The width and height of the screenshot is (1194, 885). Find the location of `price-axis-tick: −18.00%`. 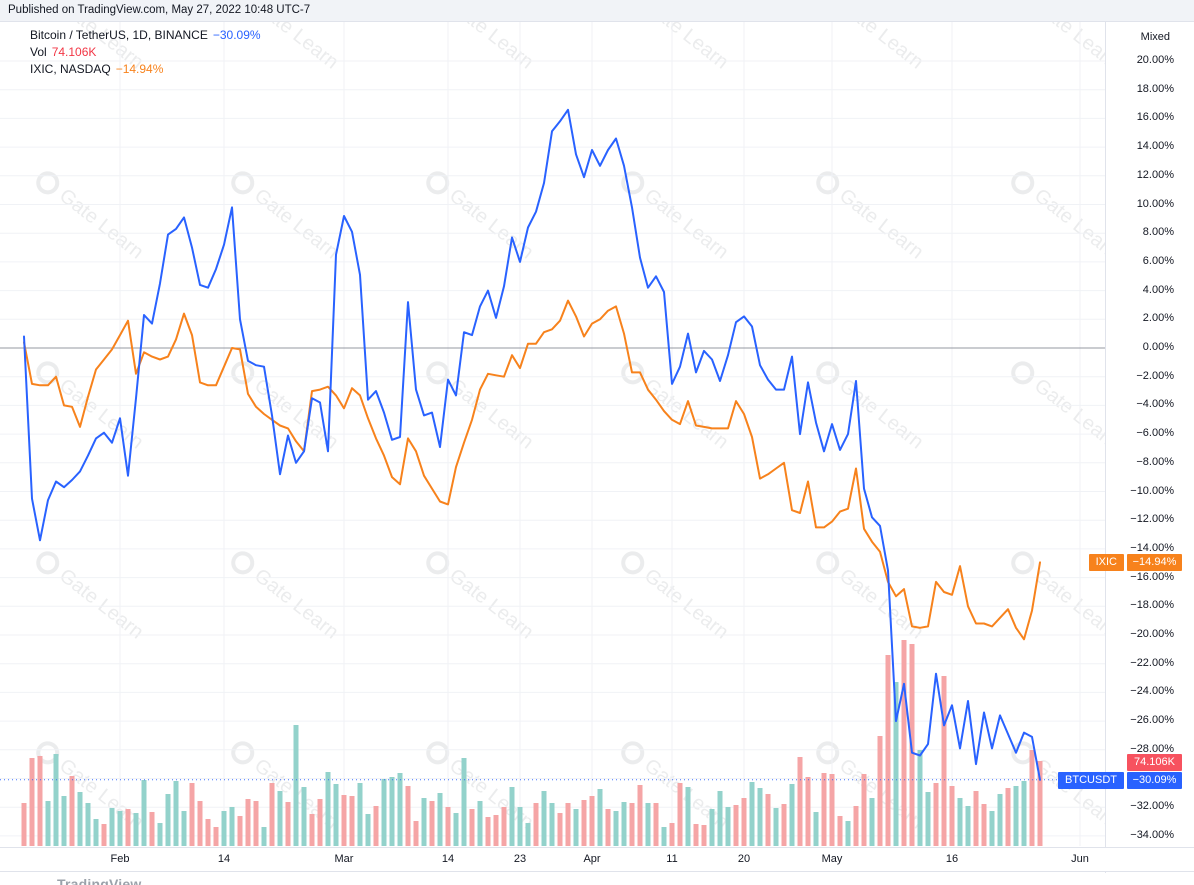

price-axis-tick: −18.00% is located at coordinates (1152, 605).